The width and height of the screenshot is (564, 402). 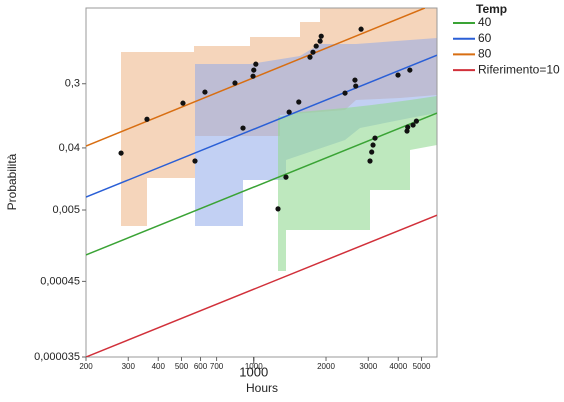 What do you see at coordinates (253, 371) in the screenshot?
I see `x-major-tick-label: 1000` at bounding box center [253, 371].